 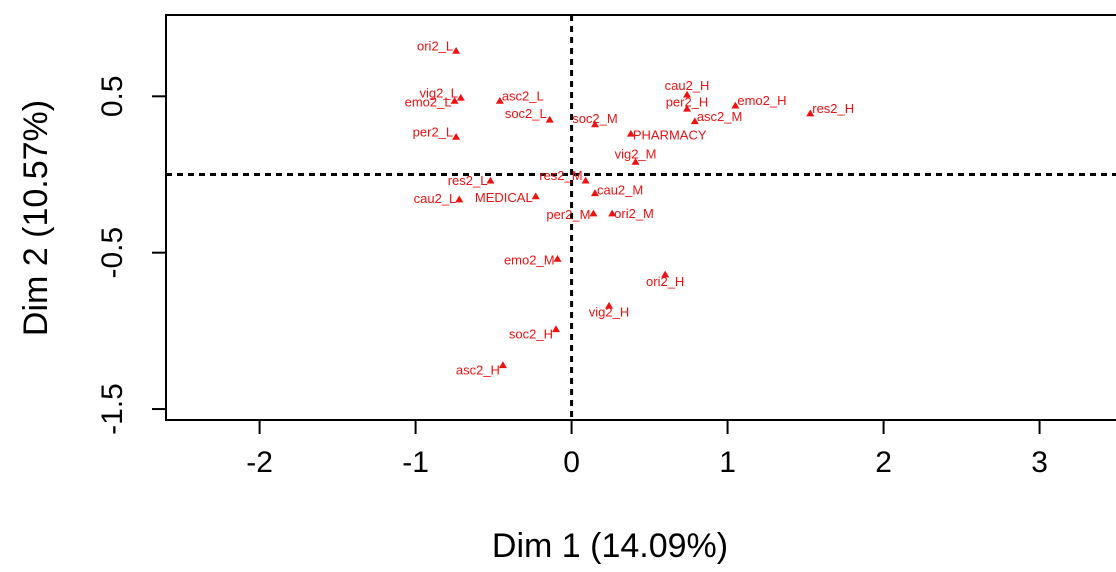 What do you see at coordinates (433, 131) in the screenshot?
I see `point-label: per2_L` at bounding box center [433, 131].